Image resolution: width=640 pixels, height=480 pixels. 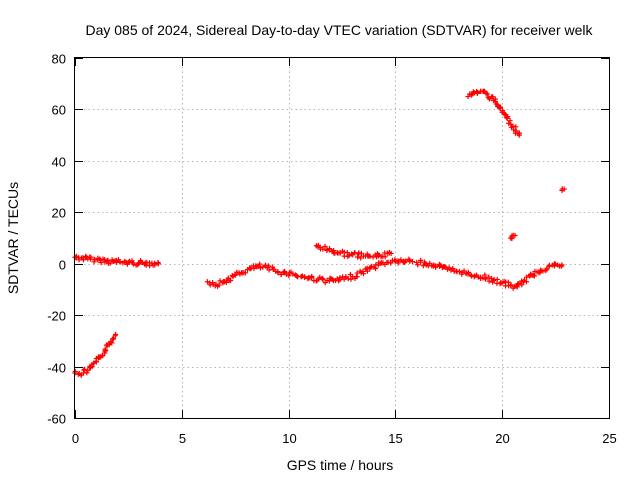 What do you see at coordinates (395, 438) in the screenshot?
I see `x-tick-label: 15` at bounding box center [395, 438].